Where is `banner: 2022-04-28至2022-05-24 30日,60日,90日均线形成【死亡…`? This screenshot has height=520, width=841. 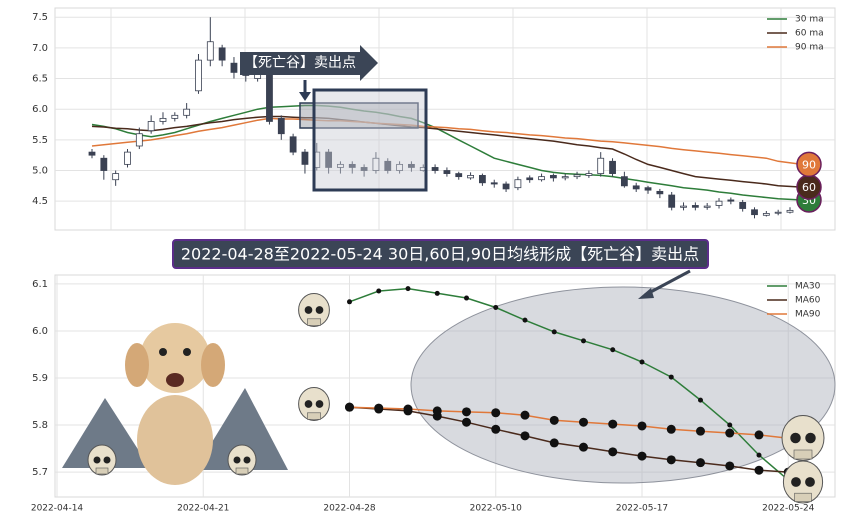
banner: 2022-04-28至2022-05-24 30日,60日,90日均线形成【死亡… is located at coordinates (440, 269).